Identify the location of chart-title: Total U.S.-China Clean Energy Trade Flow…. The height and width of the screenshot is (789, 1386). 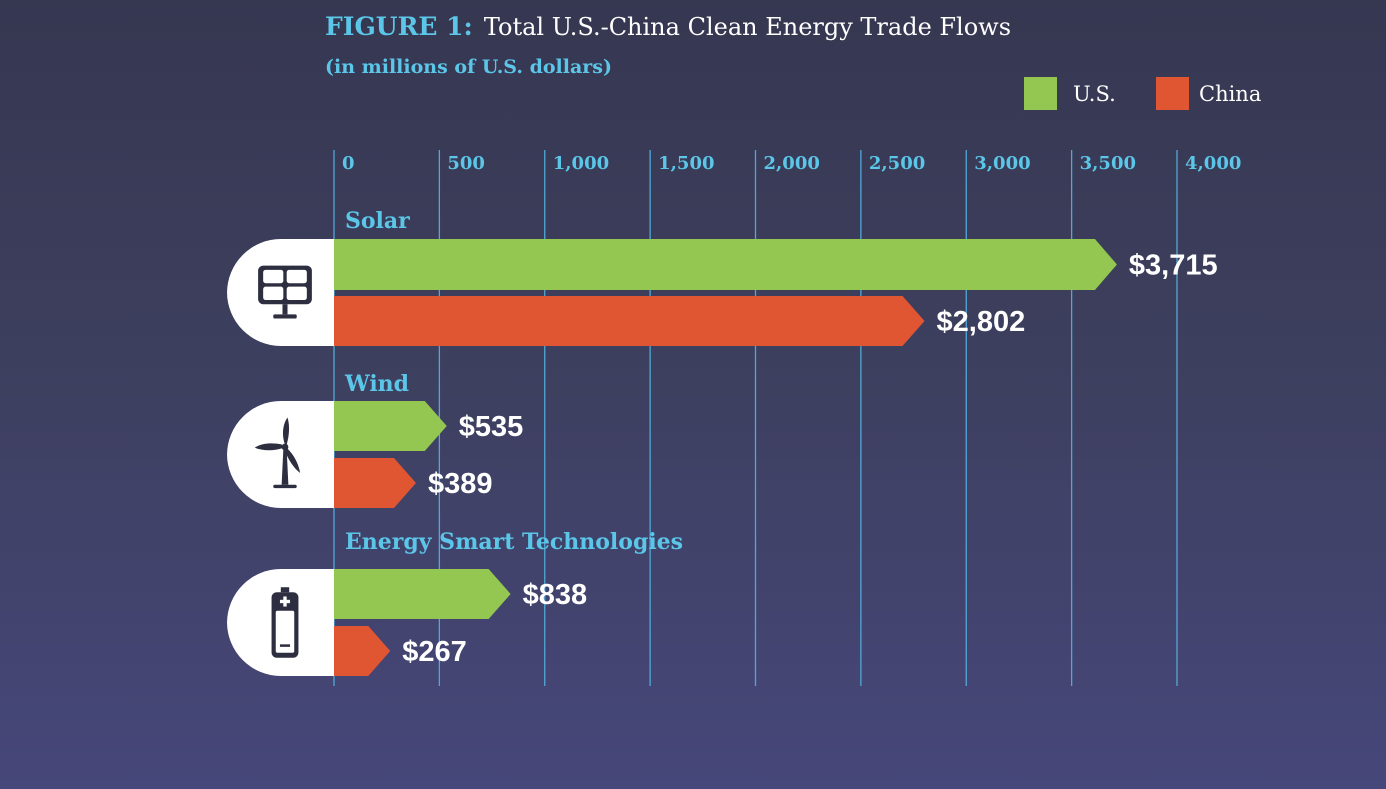
(747, 27).